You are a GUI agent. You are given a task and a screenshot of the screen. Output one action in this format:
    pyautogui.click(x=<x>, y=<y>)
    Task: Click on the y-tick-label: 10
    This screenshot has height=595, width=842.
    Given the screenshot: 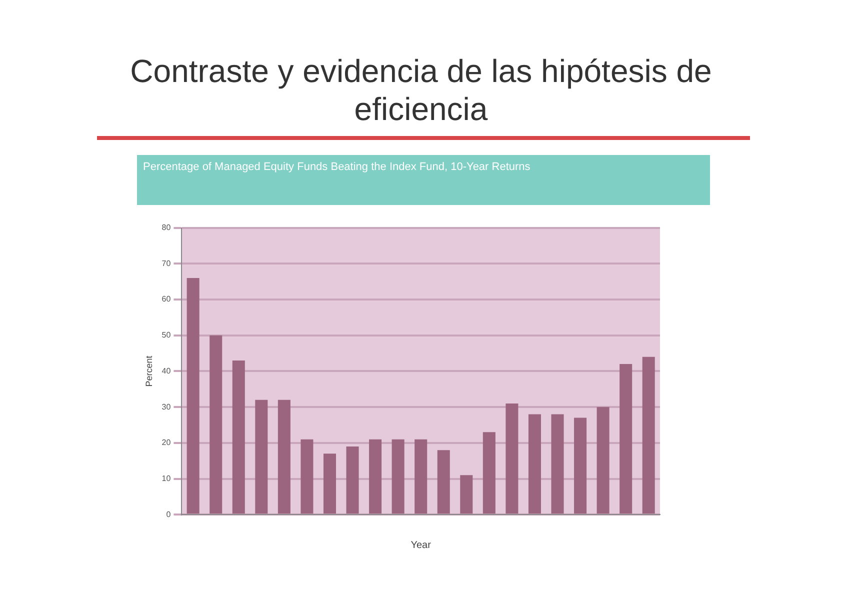 What is the action you would take?
    pyautogui.click(x=167, y=478)
    